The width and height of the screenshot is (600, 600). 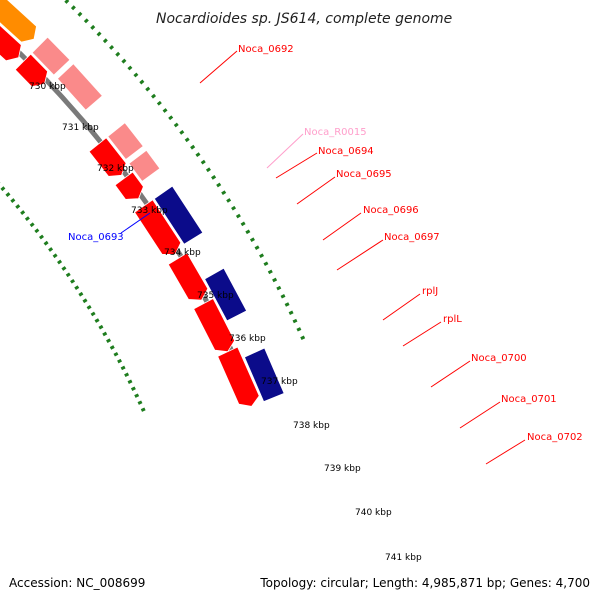 I want to click on kbp-tick-label: 740 kbp, so click(x=373, y=513).